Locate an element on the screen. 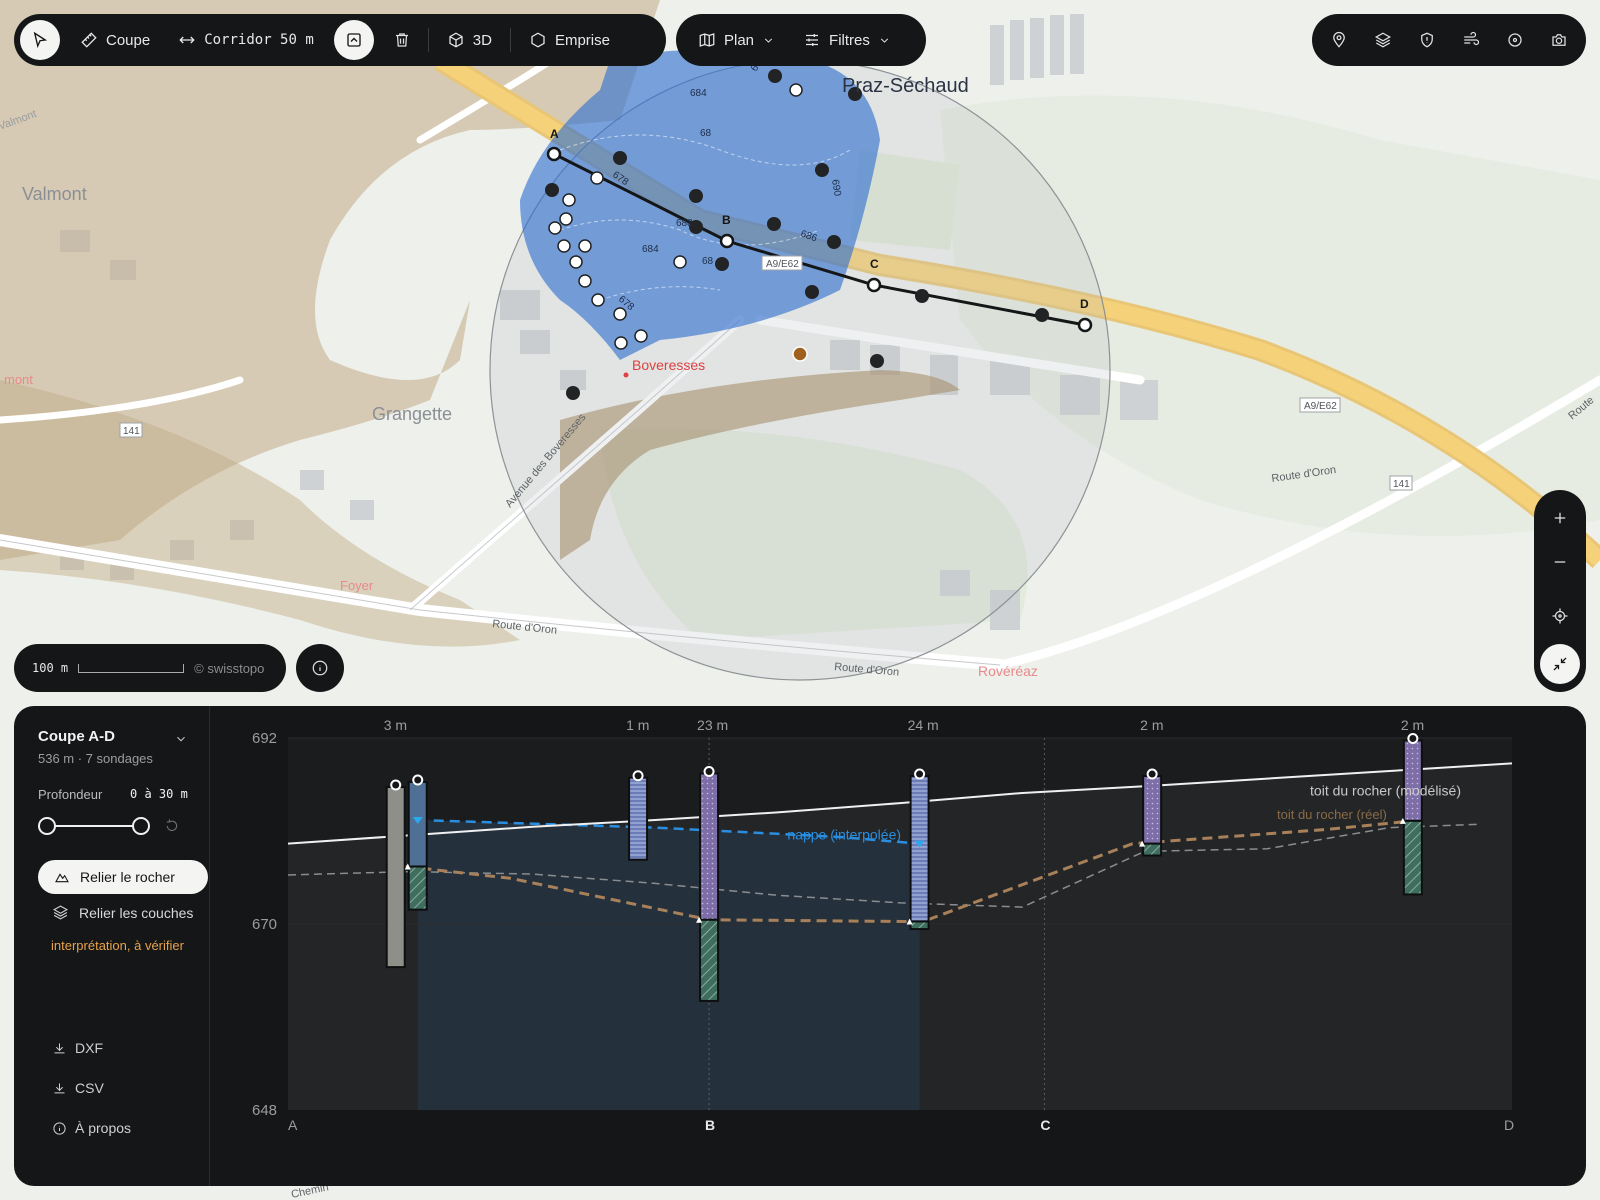 The image size is (1600, 1200). depth-label: Profondeur is located at coordinates (70, 794).